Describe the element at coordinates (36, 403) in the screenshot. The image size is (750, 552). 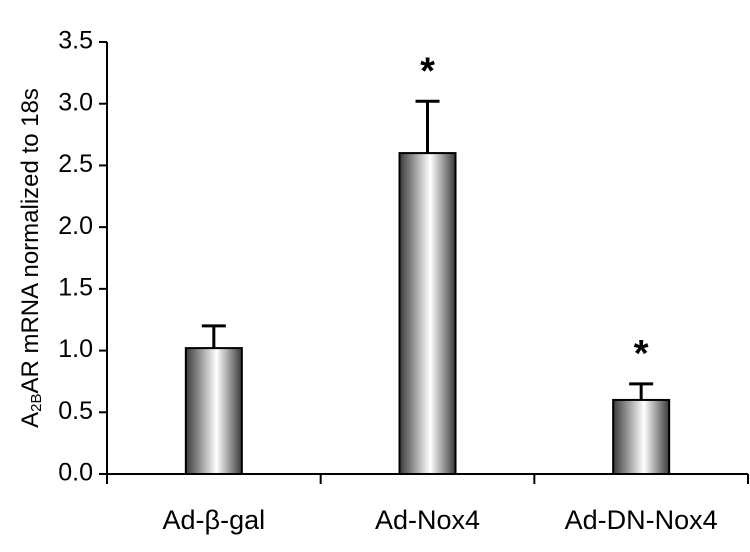
I see `y-label-sub: 2B` at that location.